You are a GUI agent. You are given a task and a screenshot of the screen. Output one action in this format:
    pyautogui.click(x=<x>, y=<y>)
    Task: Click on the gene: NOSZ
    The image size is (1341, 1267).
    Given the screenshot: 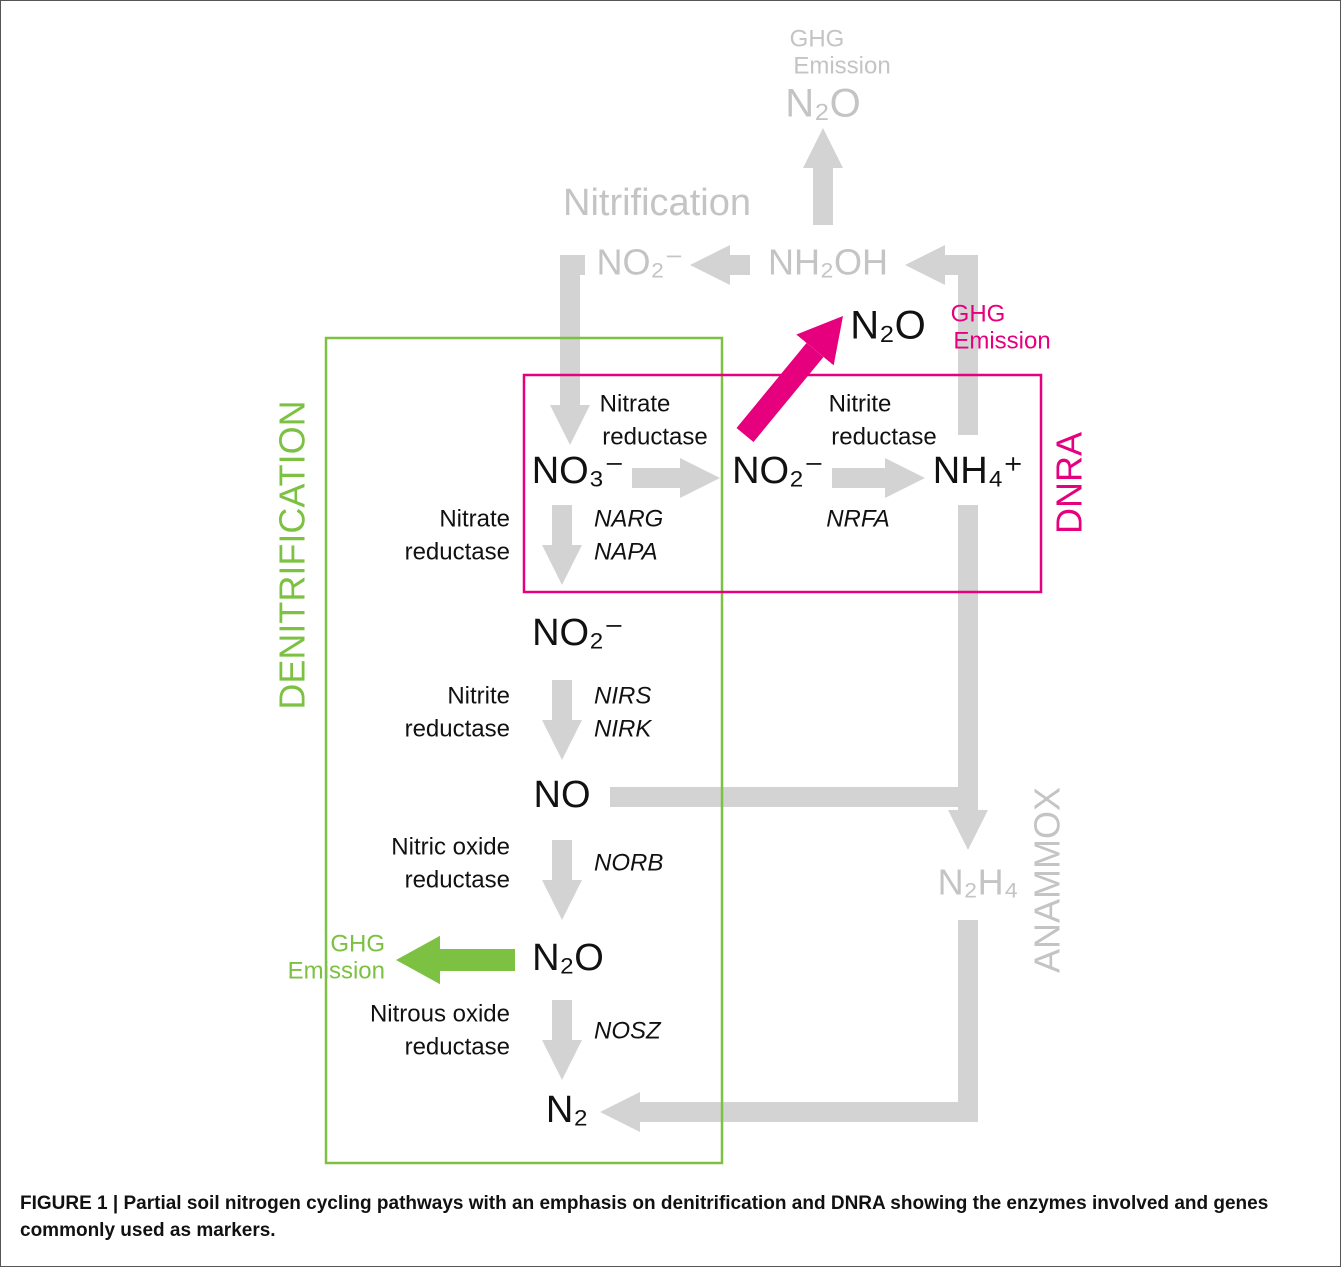 What is the action you would take?
    pyautogui.click(x=628, y=1030)
    